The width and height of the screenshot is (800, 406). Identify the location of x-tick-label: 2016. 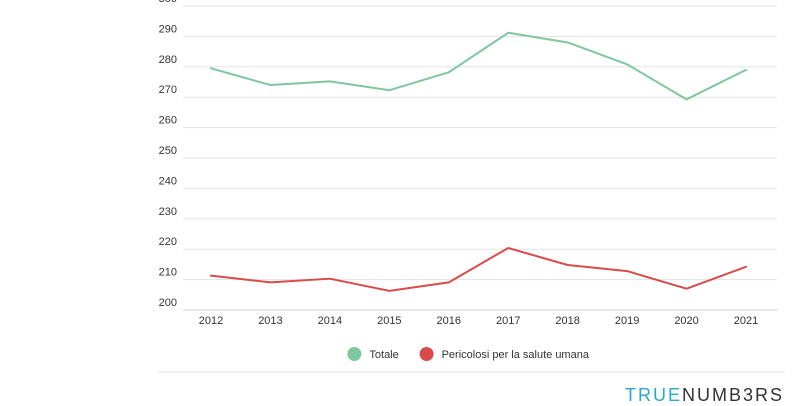
(449, 321).